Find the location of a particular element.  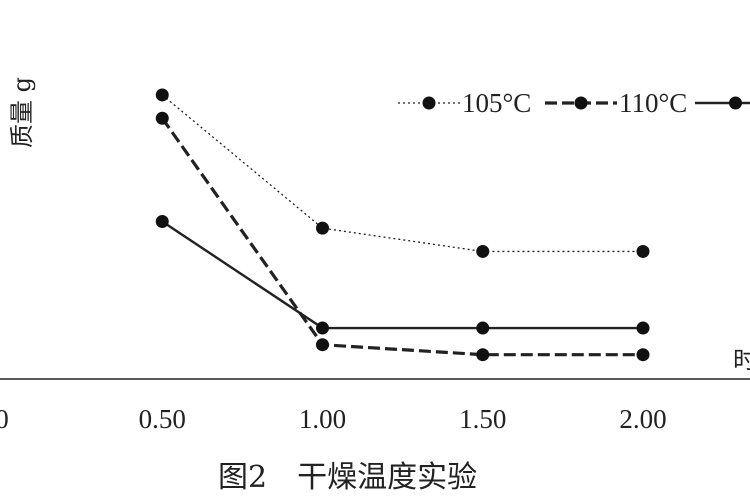

legend-entry: 110°C is located at coordinates (616, 103).